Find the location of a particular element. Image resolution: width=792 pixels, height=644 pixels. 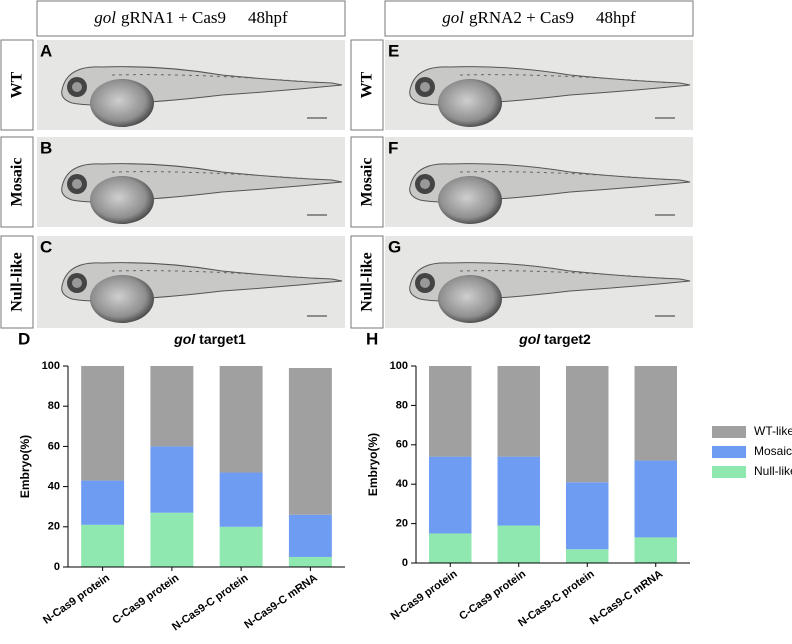

panel-letter: D is located at coordinates (24, 338).